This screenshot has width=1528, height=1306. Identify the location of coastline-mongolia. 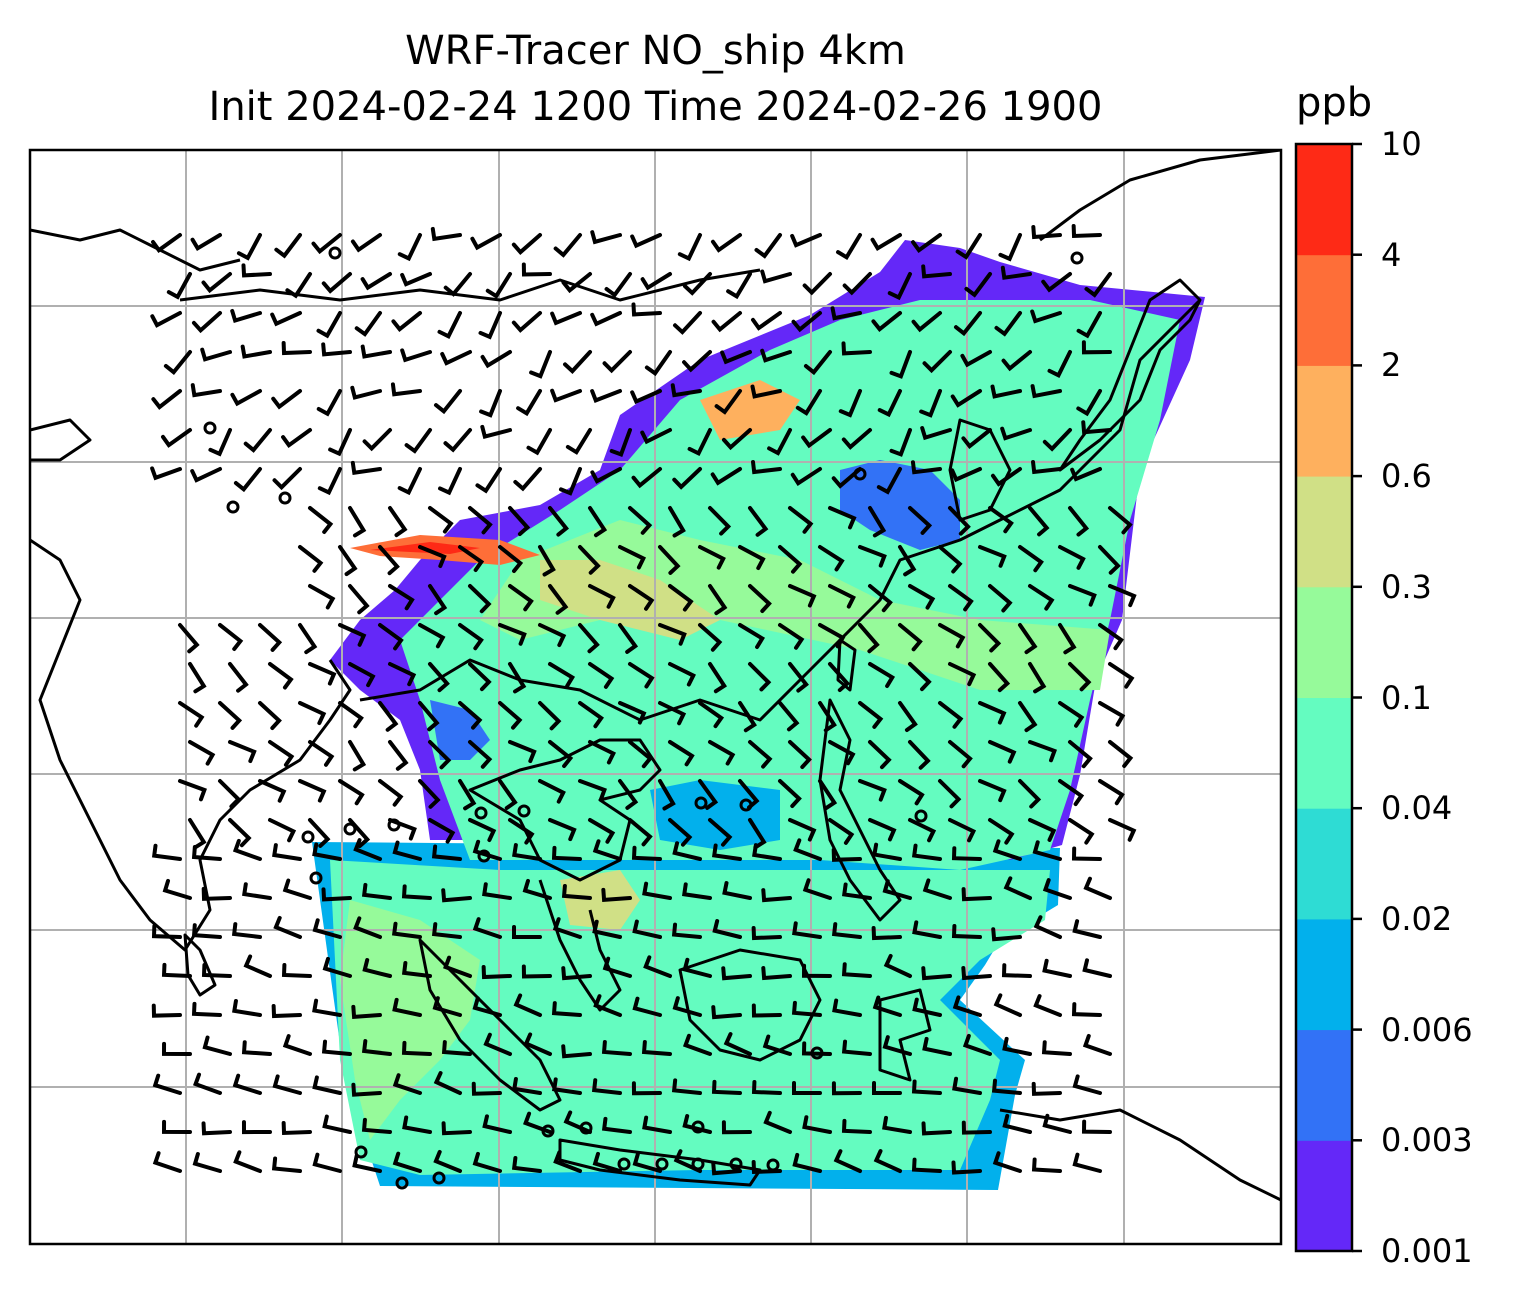
(470, 285).